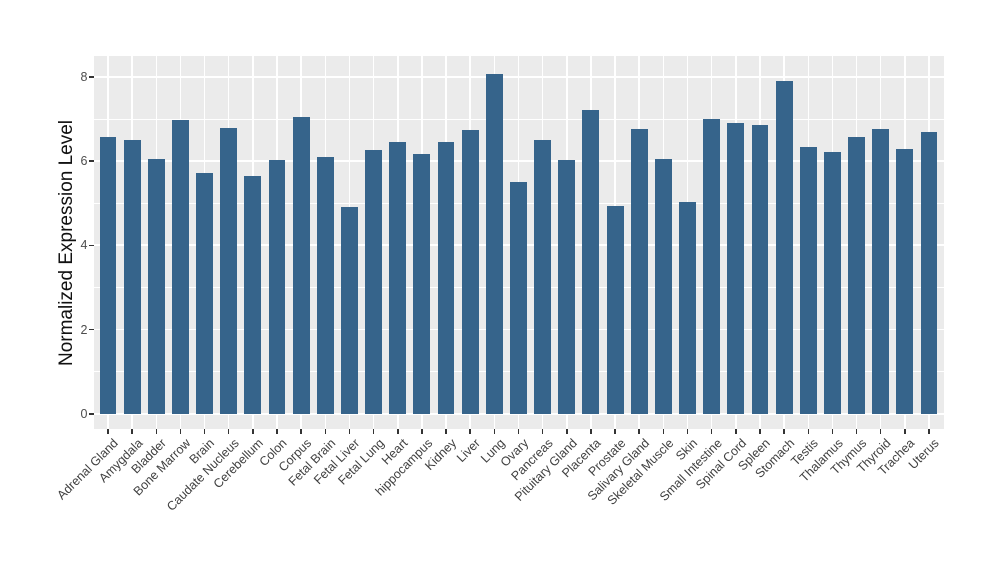 Image resolution: width=1000 pixels, height=580 pixels. I want to click on bar-spleen, so click(760, 269).